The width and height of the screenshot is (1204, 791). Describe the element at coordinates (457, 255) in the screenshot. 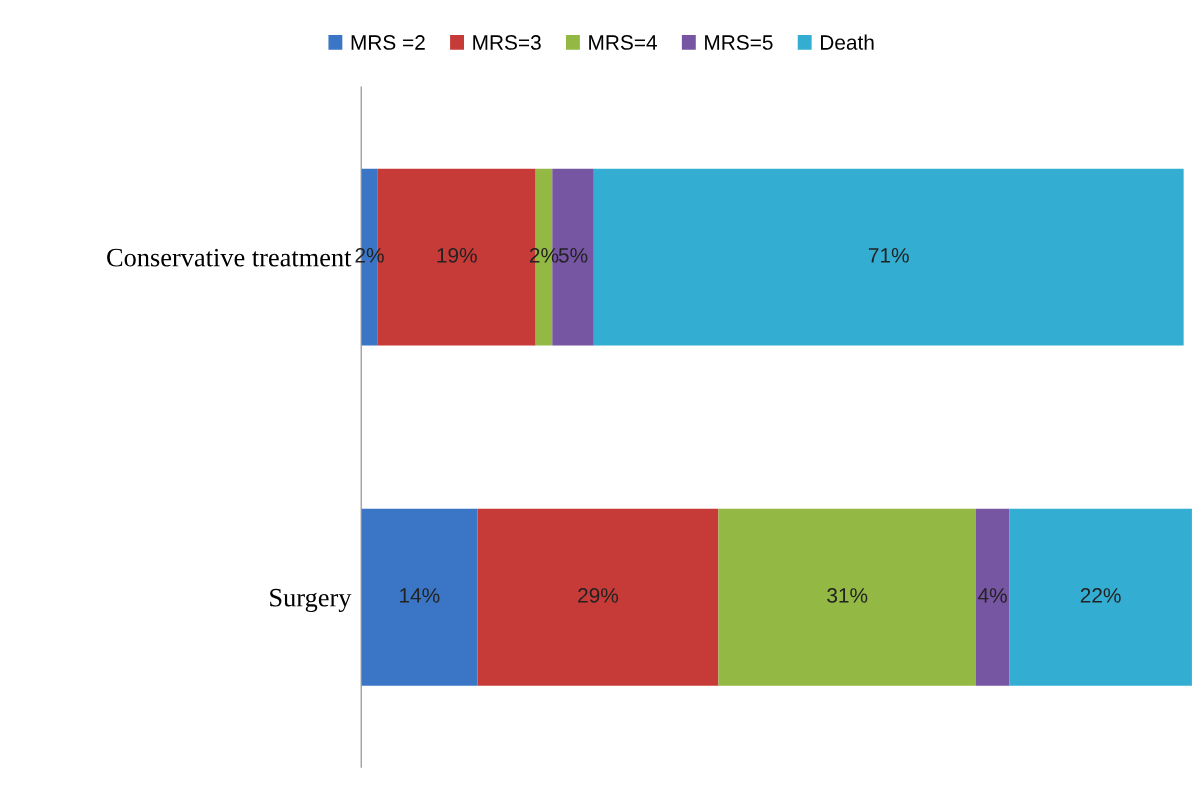

I see `data-label: 19%` at that location.